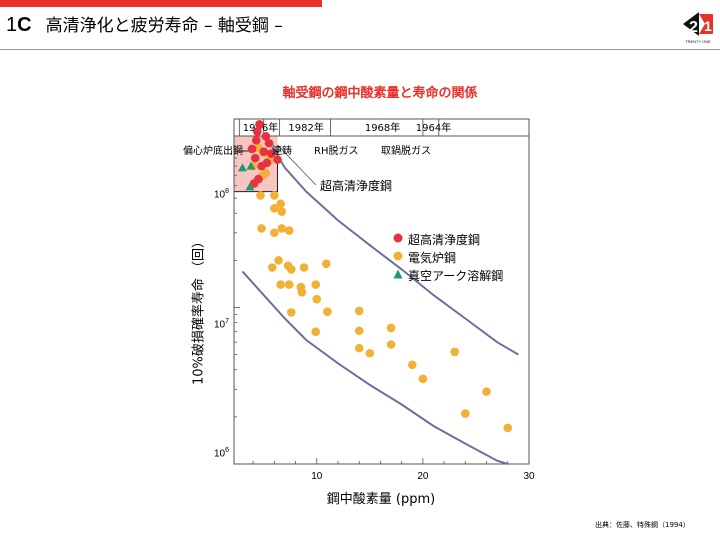 This screenshot has height=539, width=720. Describe the element at coordinates (423, 476) in the screenshot. I see `x-tick-label: 20` at that location.